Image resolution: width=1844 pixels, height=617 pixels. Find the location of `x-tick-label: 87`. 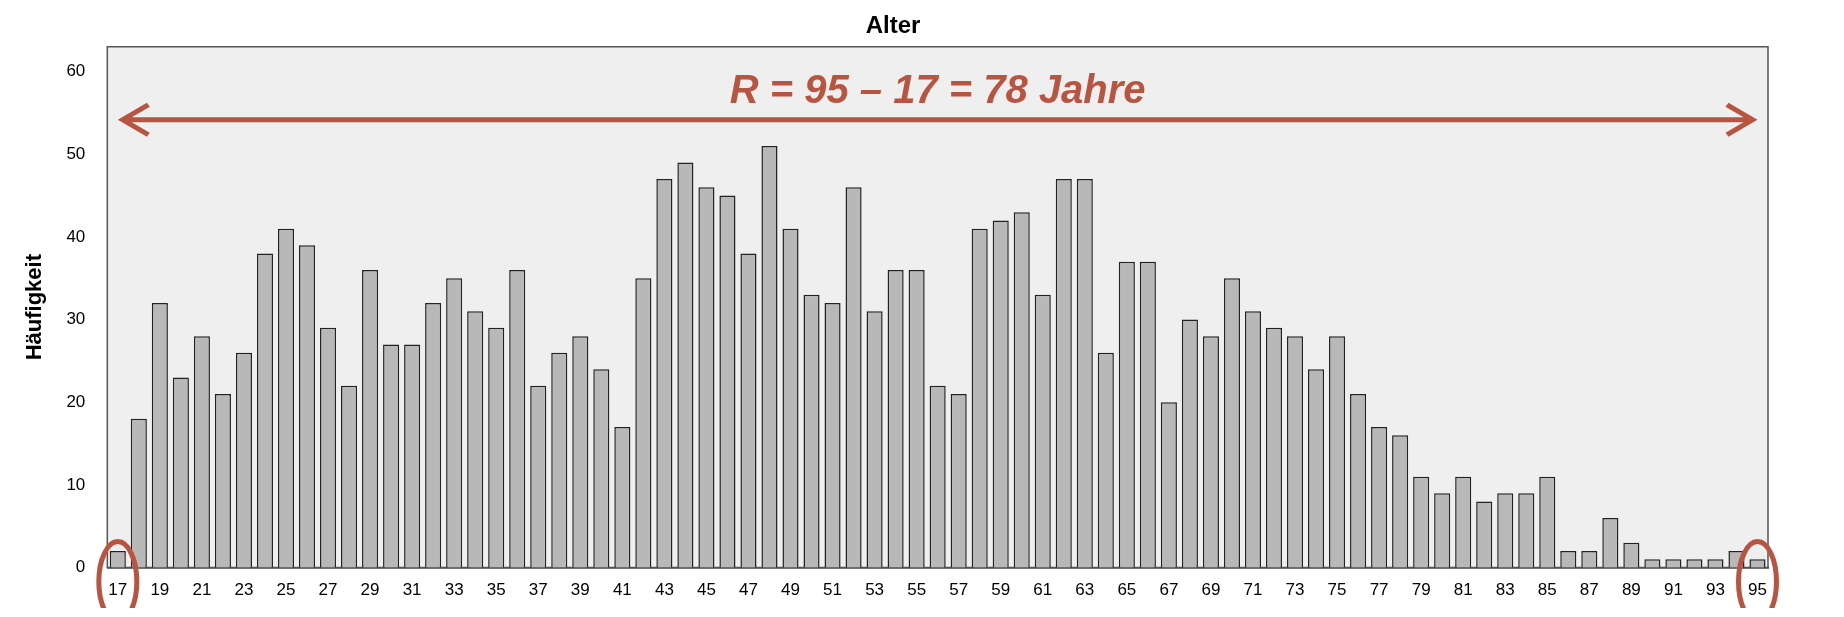

x-tick-label: 87 is located at coordinates (1589, 590).